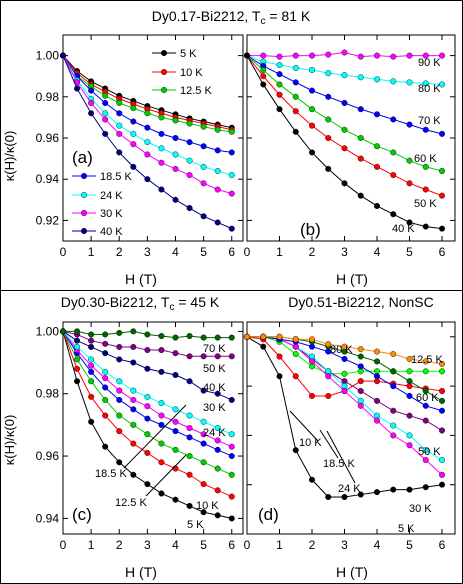 The width and height of the screenshot is (463, 584). What do you see at coordinates (429, 63) in the screenshot?
I see `series-annotation: 90 K` at bounding box center [429, 63].